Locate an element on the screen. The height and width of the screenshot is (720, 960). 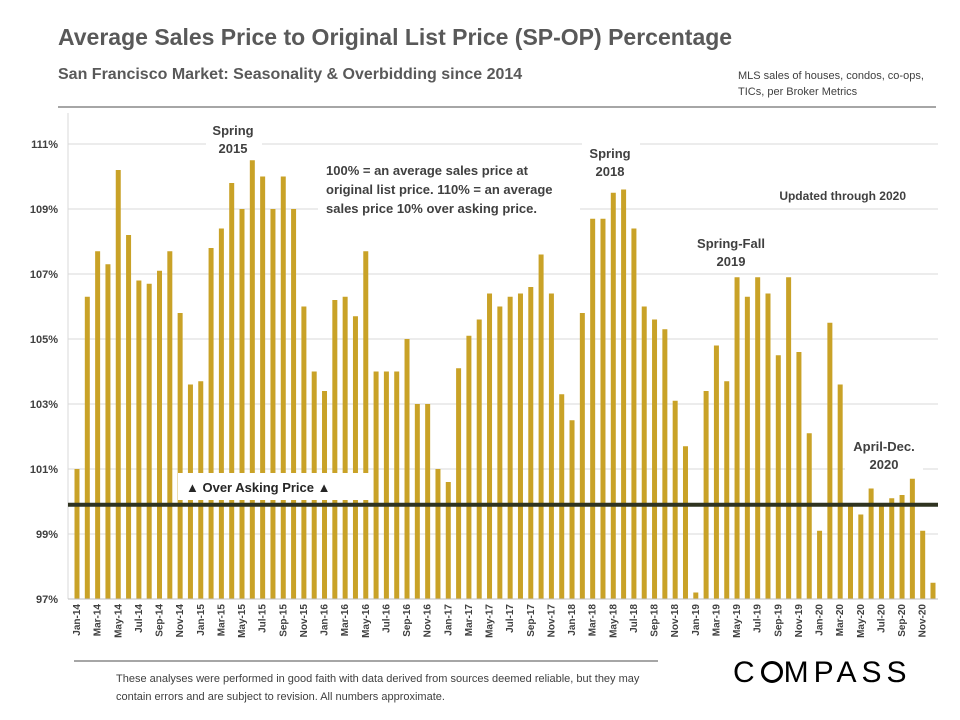
x-tick-label: Jul-17 is located at coordinates (510, 618).